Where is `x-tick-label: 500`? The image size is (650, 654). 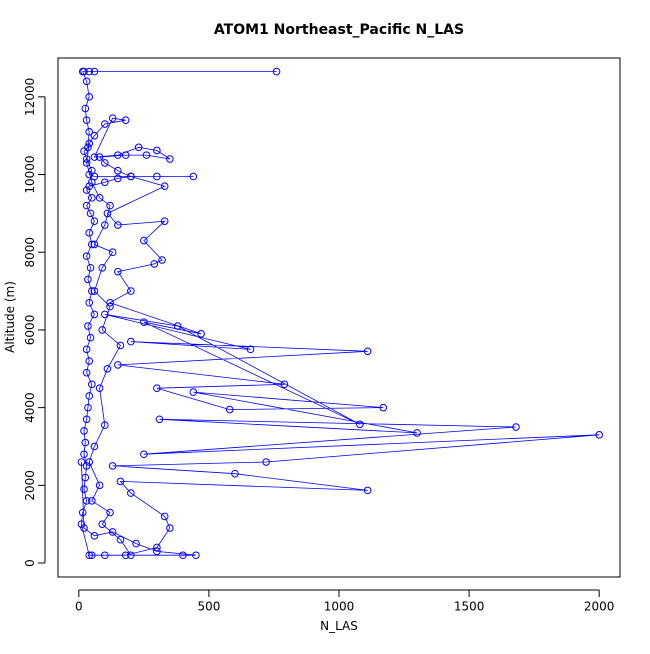 x-tick-label: 500 is located at coordinates (208, 607).